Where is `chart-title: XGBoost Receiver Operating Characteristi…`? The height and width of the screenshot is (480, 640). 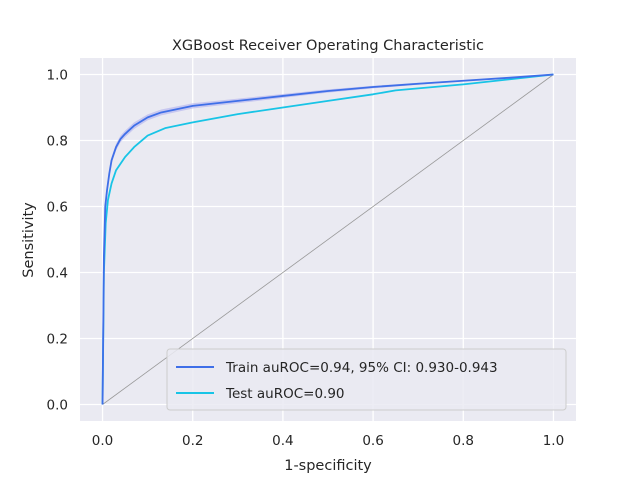
chart-title: XGBoost Receiver Operating Characteristi… is located at coordinates (328, 46).